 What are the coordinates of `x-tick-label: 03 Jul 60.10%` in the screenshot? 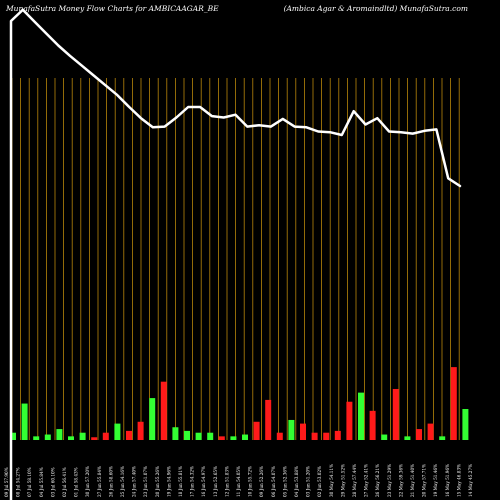 It's located at (52, 482).